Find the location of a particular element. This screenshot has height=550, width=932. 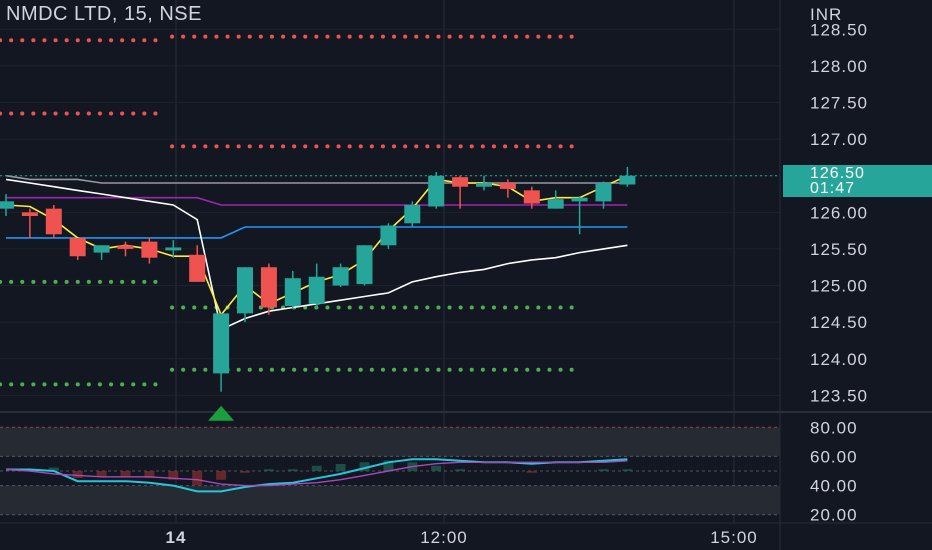

countdown-label: 01:47 is located at coordinates (833, 188).